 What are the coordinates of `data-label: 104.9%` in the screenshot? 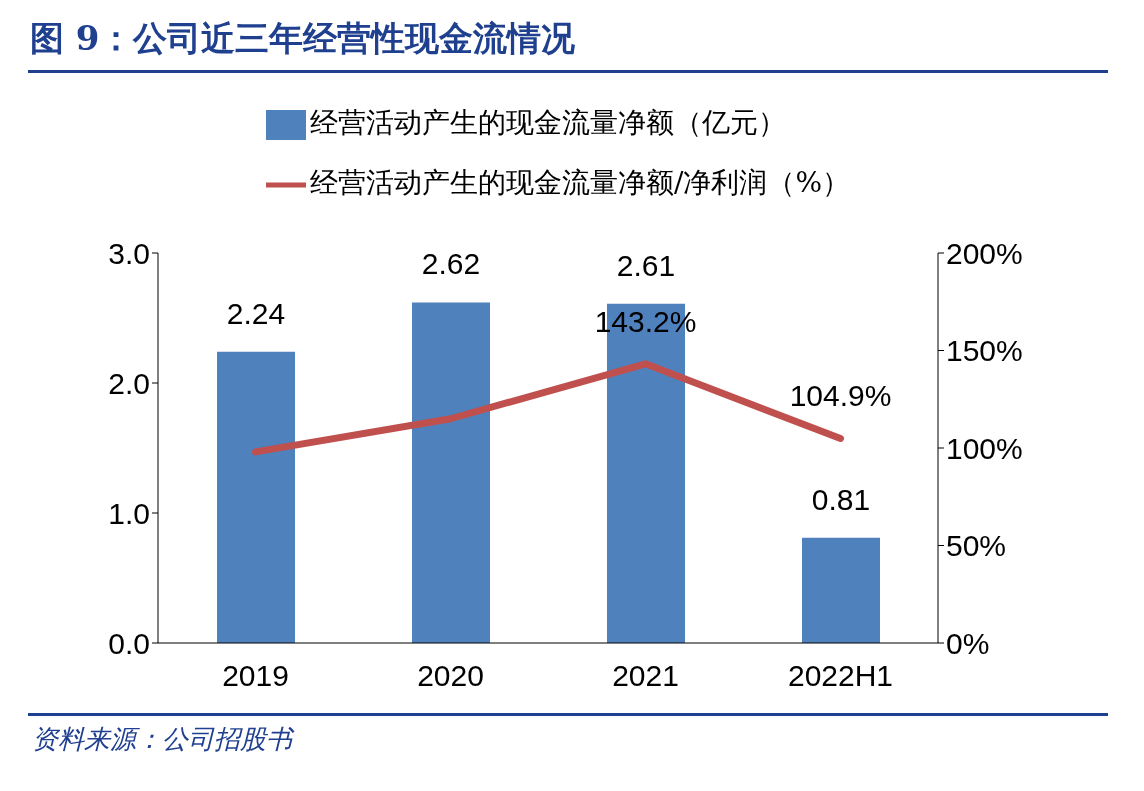 It's located at (840, 396).